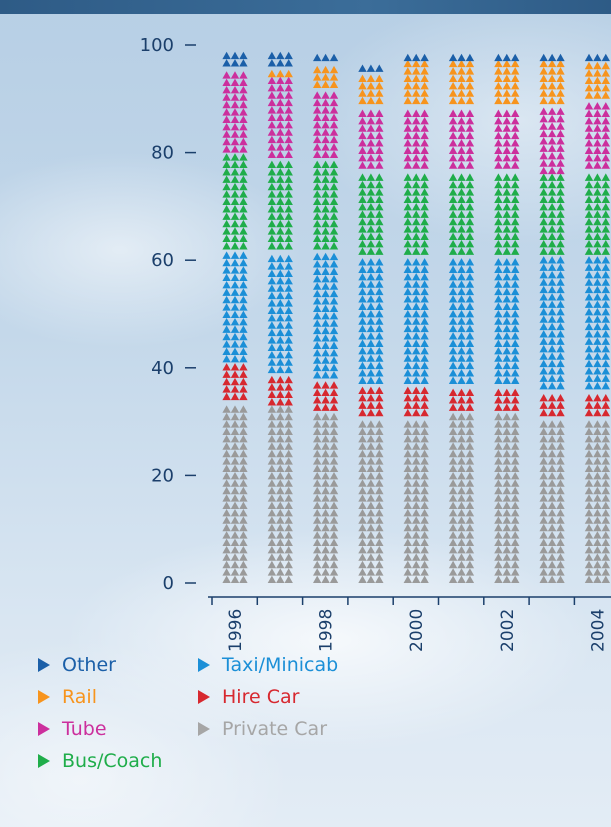  I want to click on bar-1998, so click(326, 318).